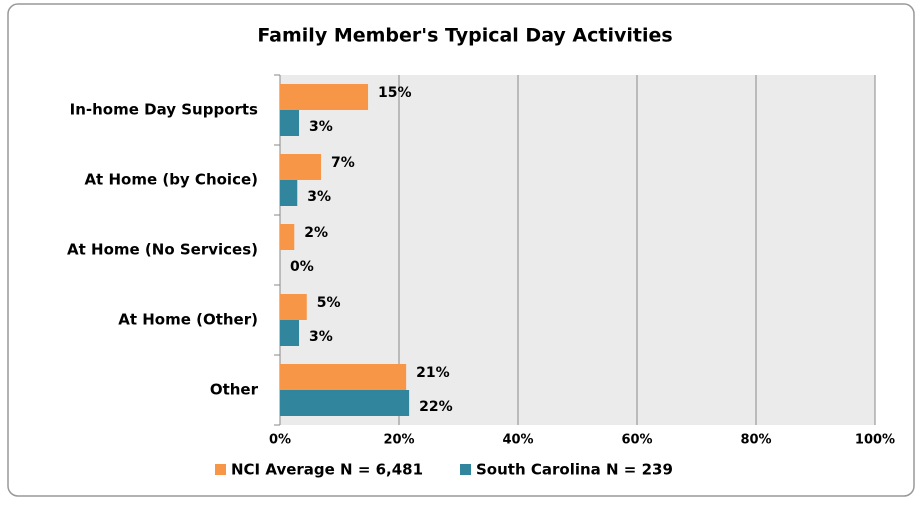  What do you see at coordinates (433, 373) in the screenshot?
I see `data-label: 21%` at bounding box center [433, 373].